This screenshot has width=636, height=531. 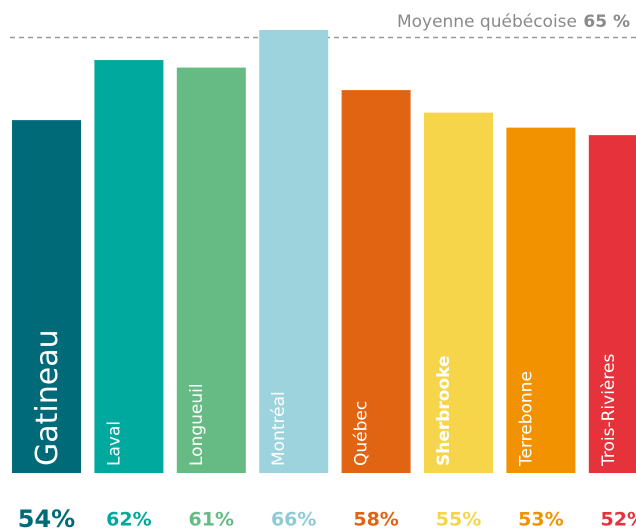 What do you see at coordinates (458, 520) in the screenshot?
I see `value-label: 55%` at bounding box center [458, 520].